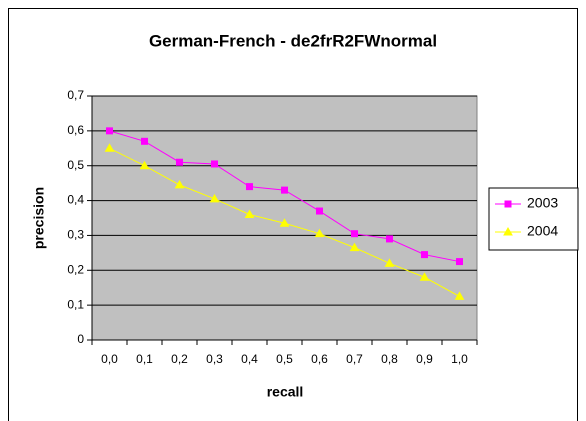 This screenshot has height=421, width=586. What do you see at coordinates (459, 359) in the screenshot?
I see `x-tick-label: 1,0` at bounding box center [459, 359].